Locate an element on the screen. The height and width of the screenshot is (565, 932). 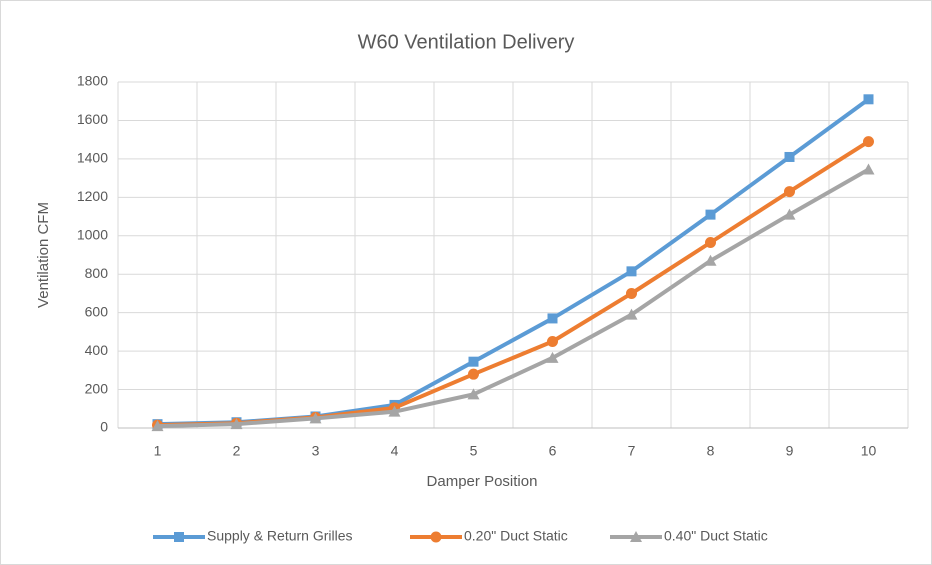
legend-label: 0.40" Duct Static is located at coordinates (716, 536).